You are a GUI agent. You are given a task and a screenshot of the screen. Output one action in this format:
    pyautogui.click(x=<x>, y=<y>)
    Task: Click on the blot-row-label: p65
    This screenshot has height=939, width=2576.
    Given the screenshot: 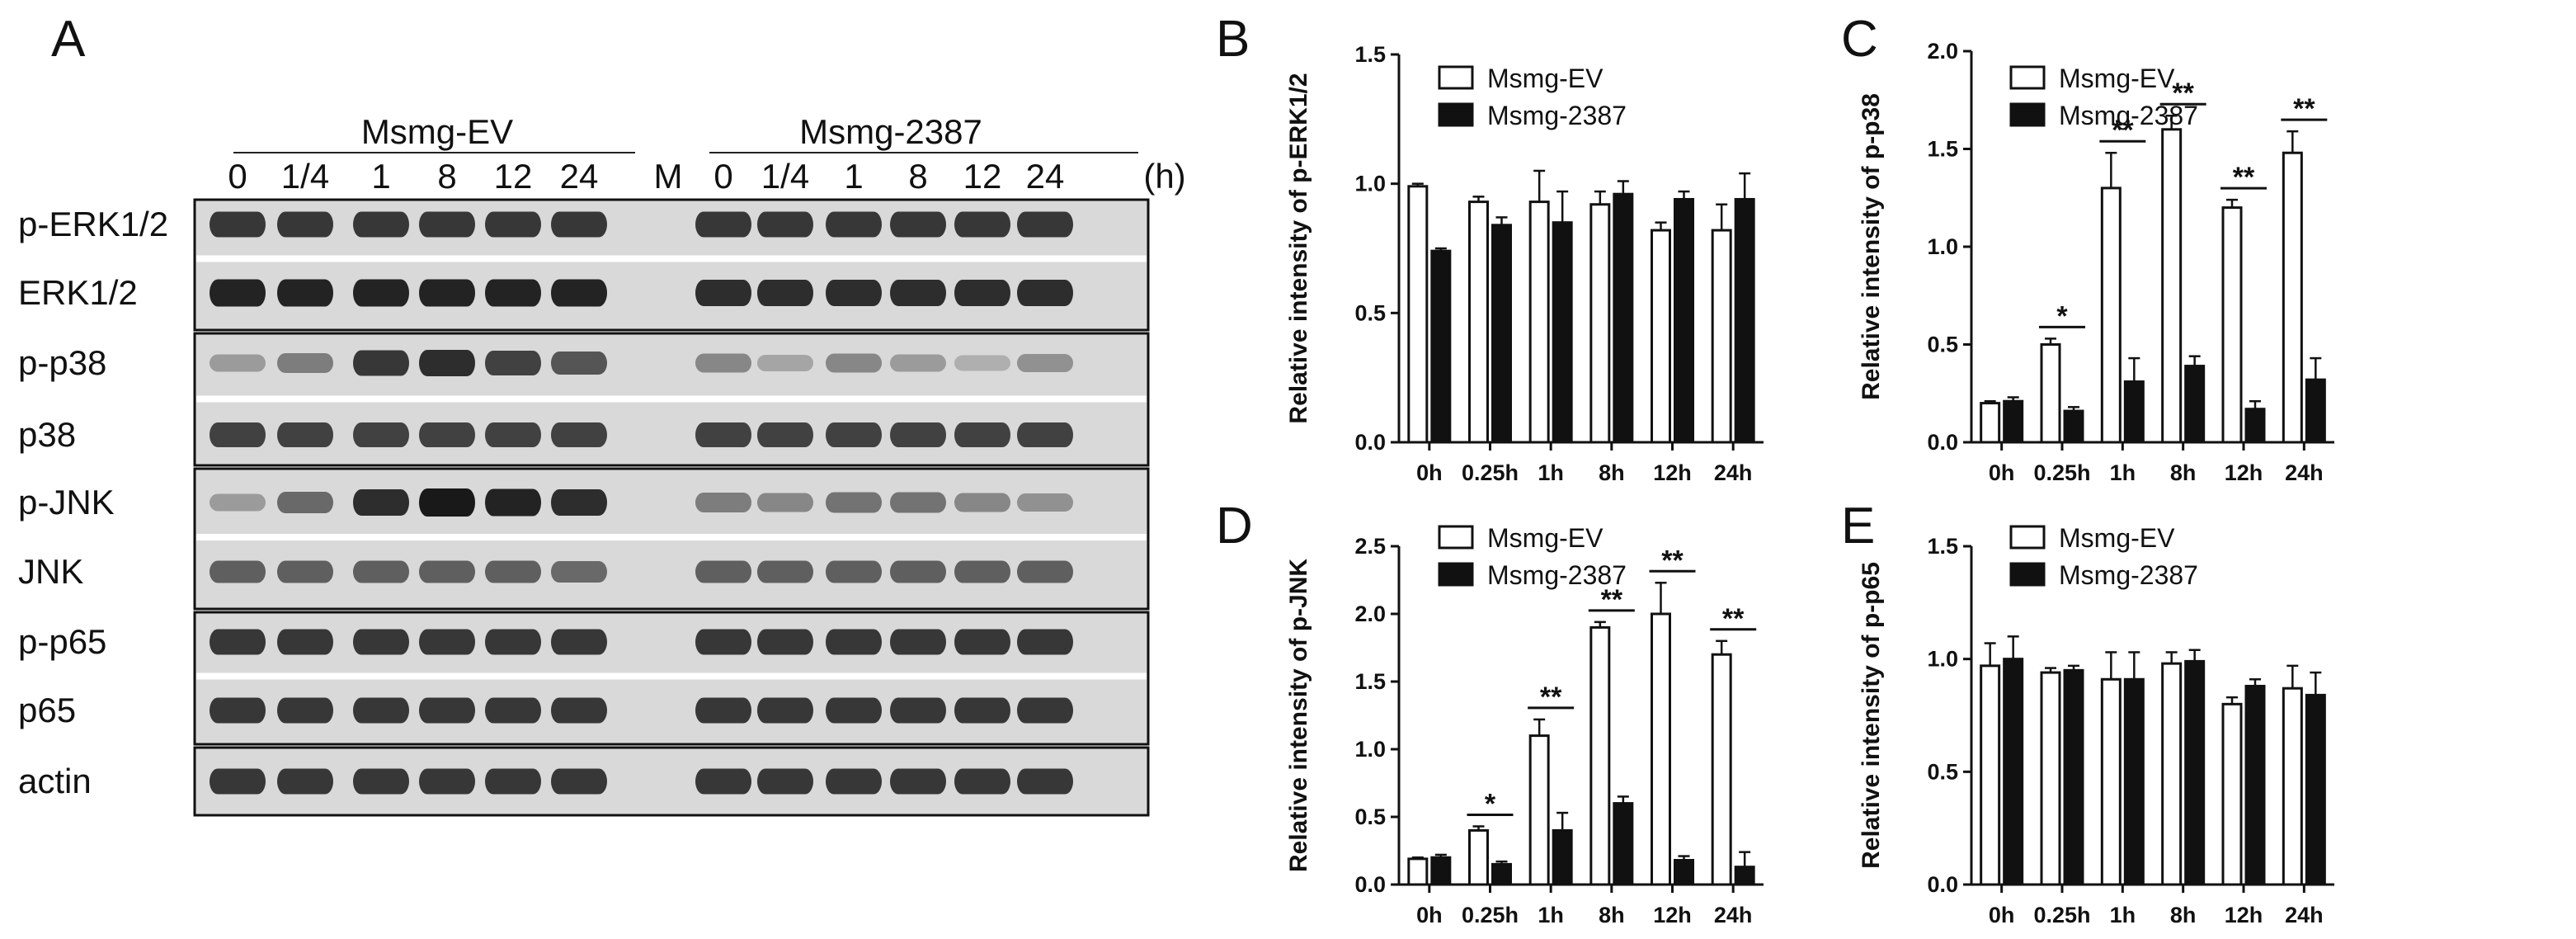 What is the action you would take?
    pyautogui.click(x=47, y=710)
    